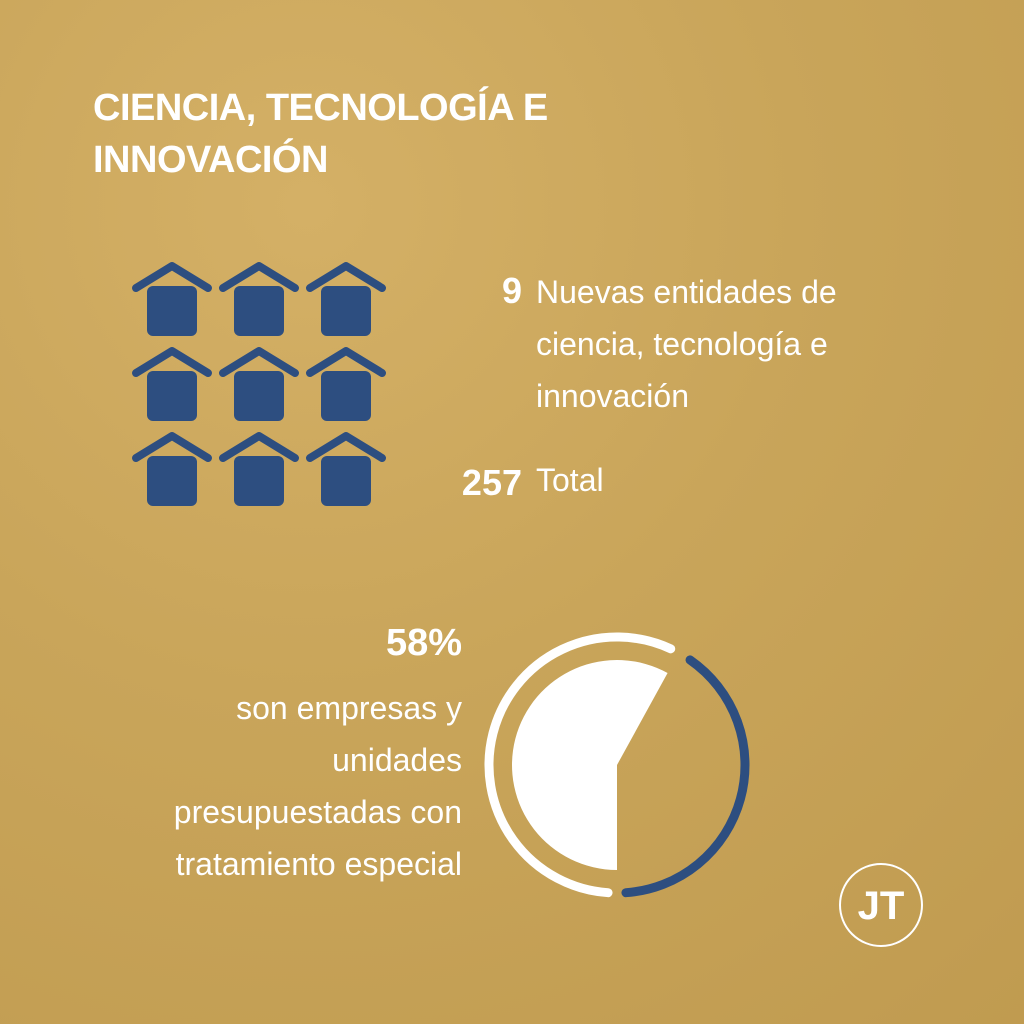 This screenshot has width=1024, height=1024. What do you see at coordinates (511, 290) in the screenshot?
I see `new-count: 9` at bounding box center [511, 290].